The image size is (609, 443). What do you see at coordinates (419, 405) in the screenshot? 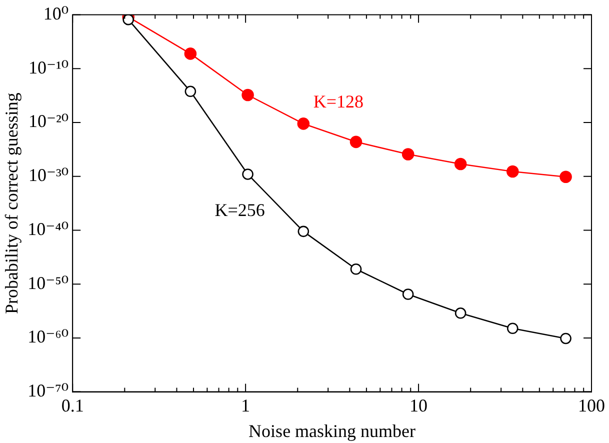
I see `x-tick-label: 10` at bounding box center [419, 405].